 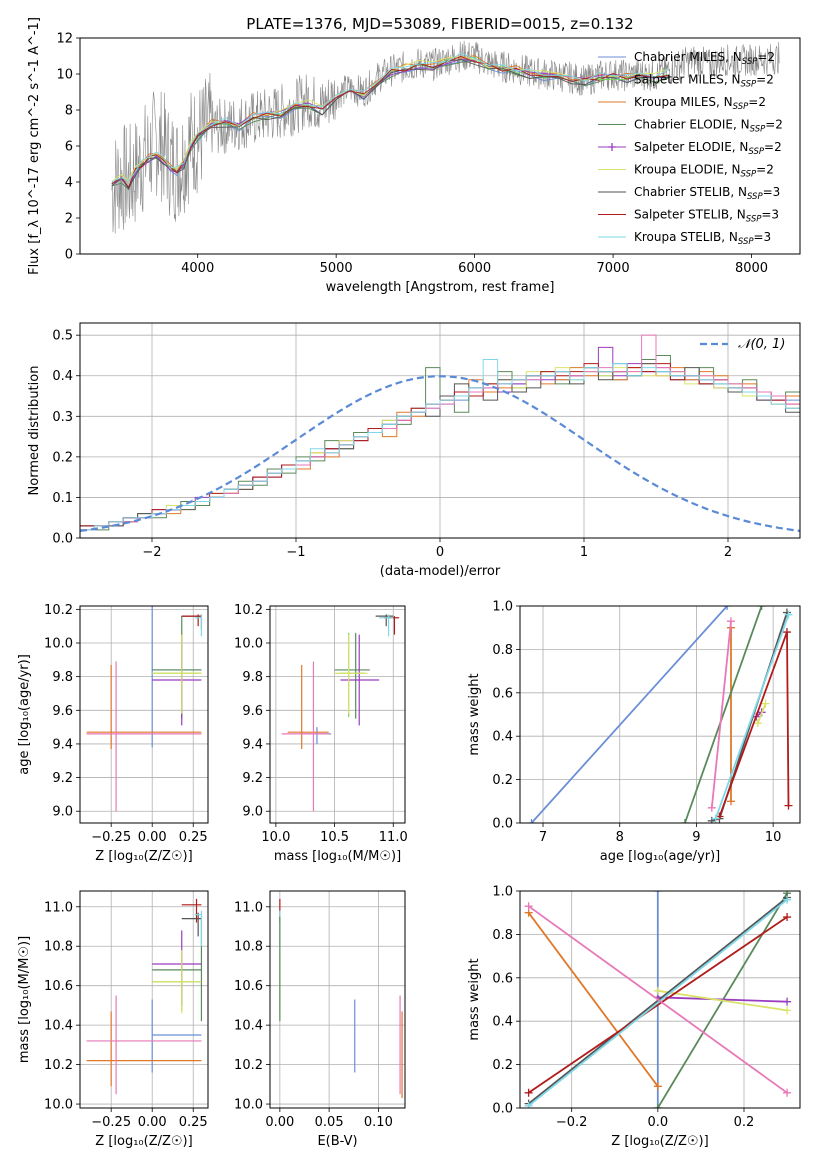 What do you see at coordinates (378, 1122) in the screenshot?
I see `x-tick-label: 0.10` at bounding box center [378, 1122].